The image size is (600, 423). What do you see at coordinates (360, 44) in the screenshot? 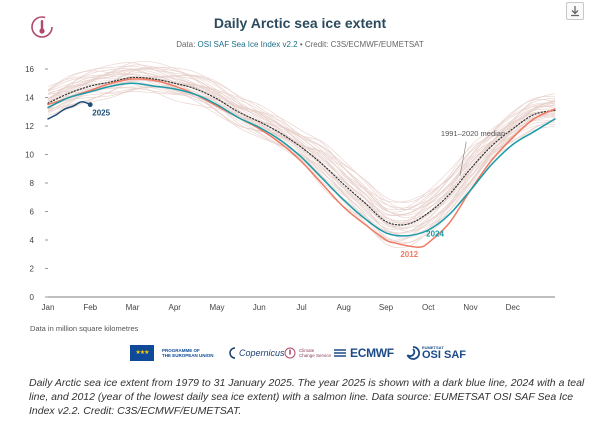
I see `subtitle-credit: • Credit: C3S/ECMWF/EUMETSAT` at bounding box center [360, 44].